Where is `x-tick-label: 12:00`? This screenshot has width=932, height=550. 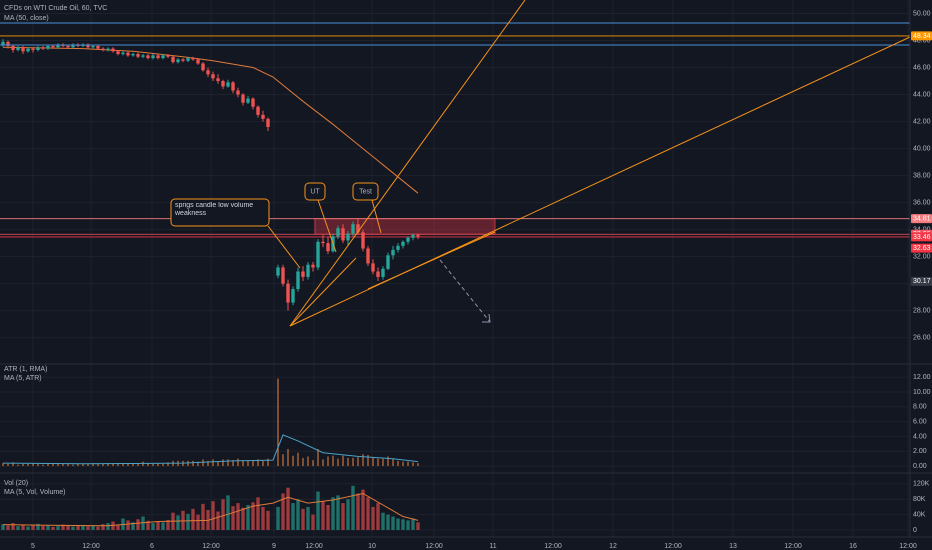
x-tick-label: 12:00 is located at coordinates (793, 546).